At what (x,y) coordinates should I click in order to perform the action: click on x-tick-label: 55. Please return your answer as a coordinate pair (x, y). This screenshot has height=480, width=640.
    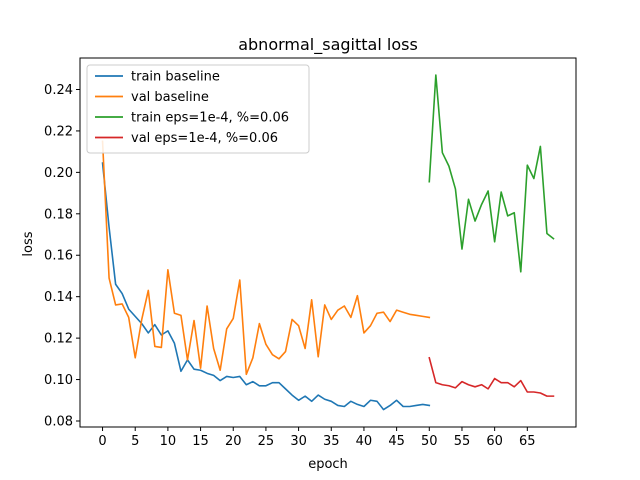
    Looking at the image, I should click on (462, 441).